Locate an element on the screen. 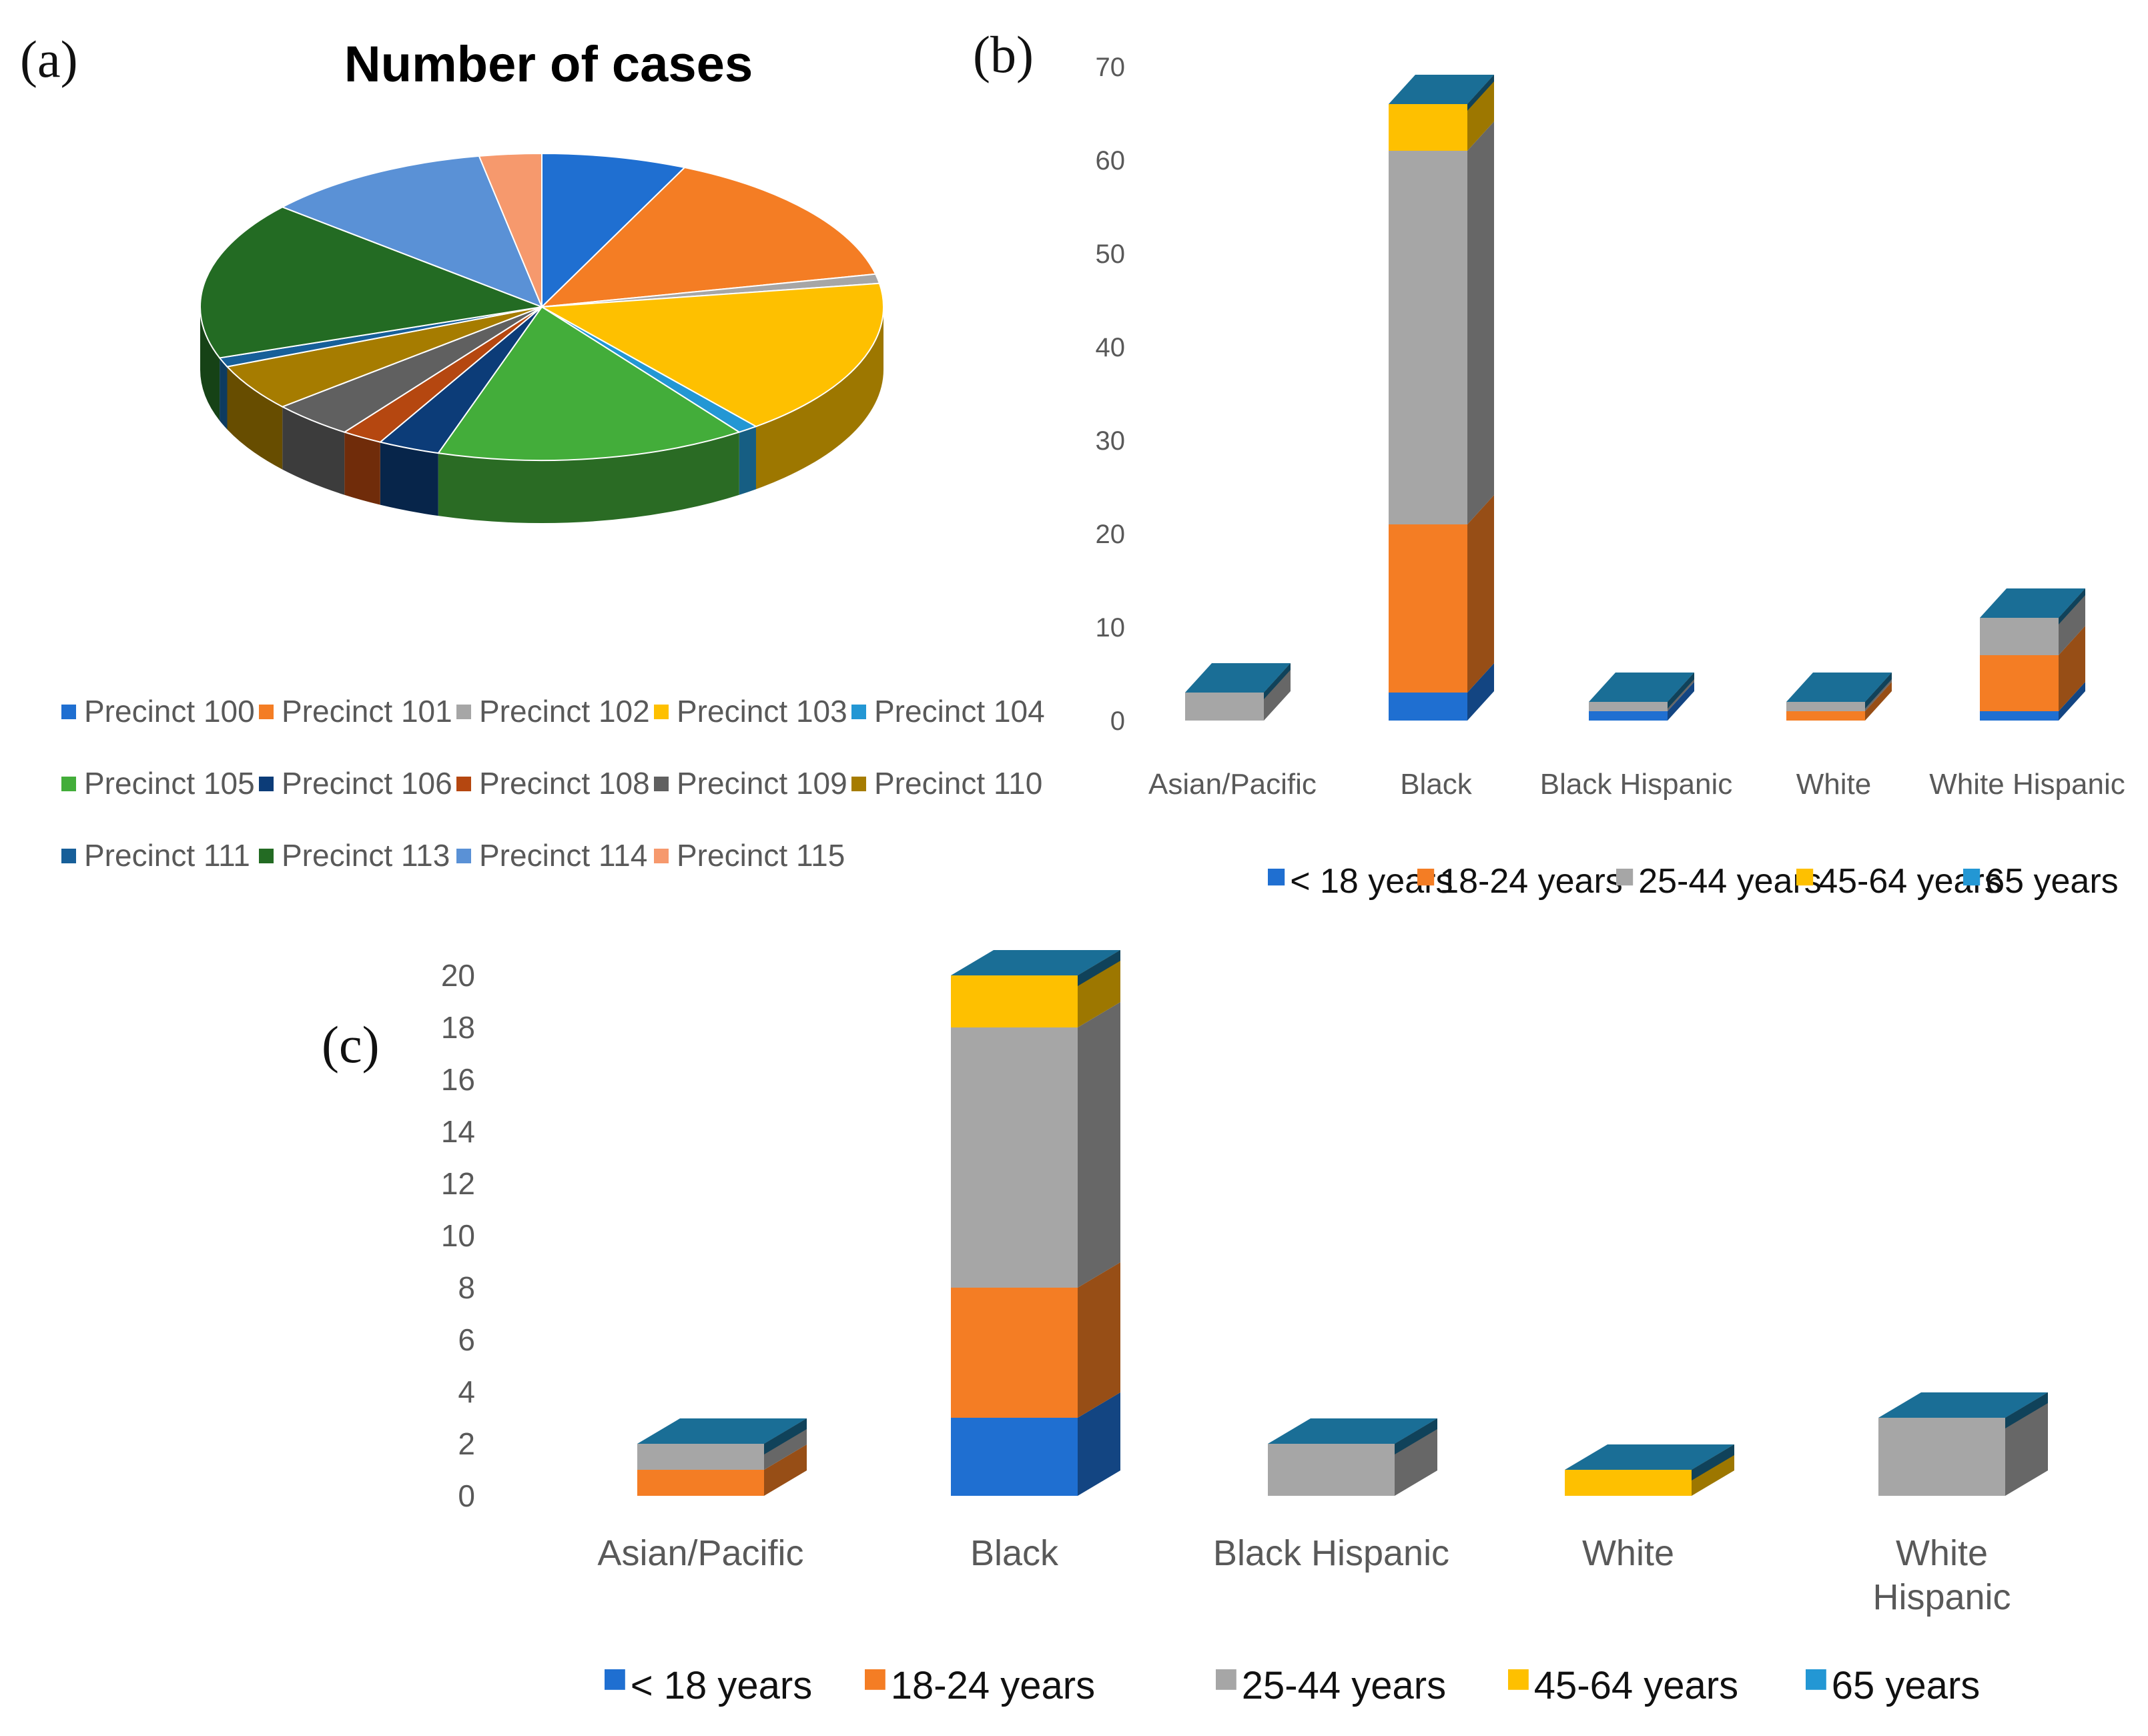  bar-top-side-black is located at coordinates (1480, 93).